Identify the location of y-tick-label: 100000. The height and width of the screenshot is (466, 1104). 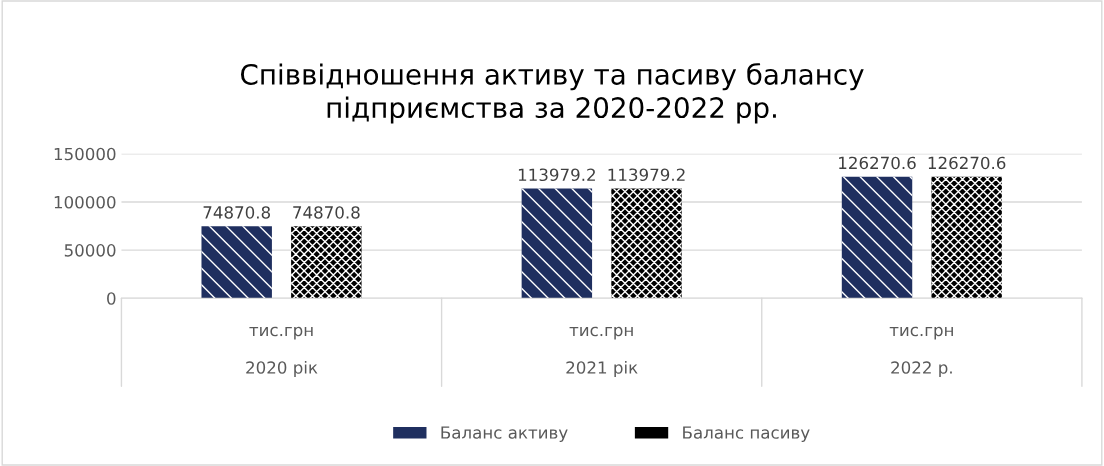
(85, 202).